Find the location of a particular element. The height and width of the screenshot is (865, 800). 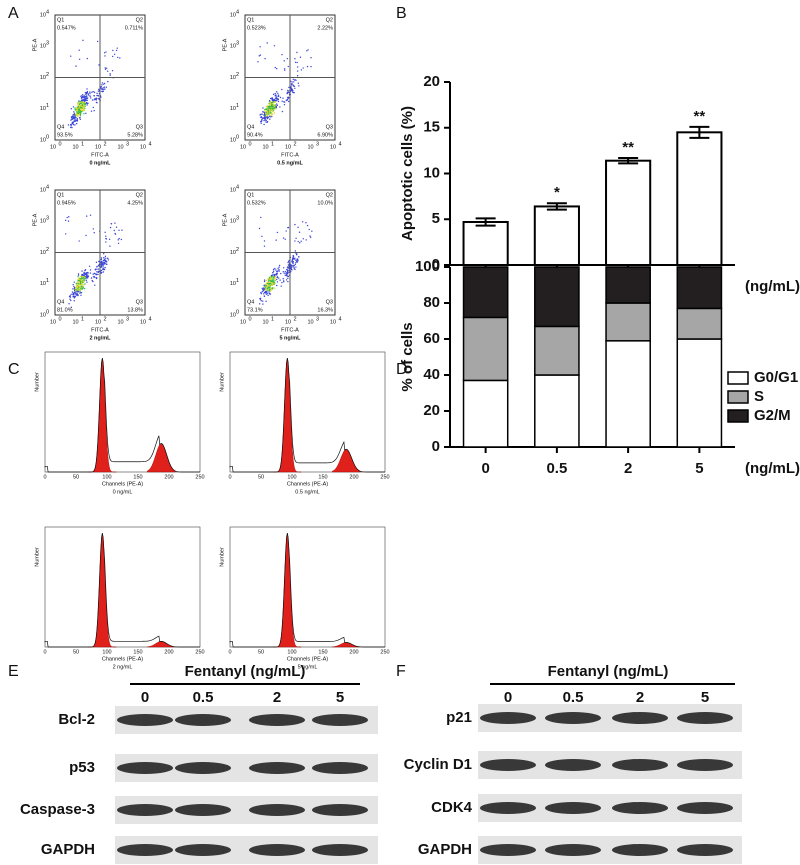

x-tick-label: 150 is located at coordinates (137, 652).